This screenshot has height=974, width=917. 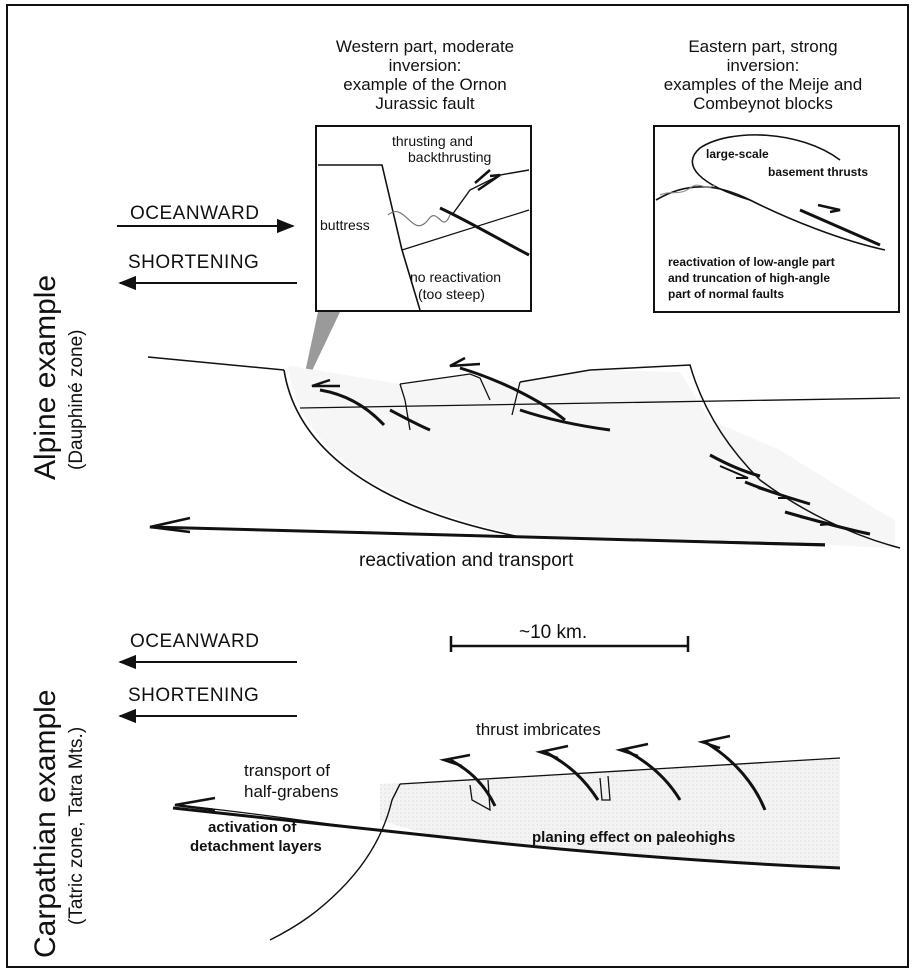 I want to click on east-thrust, so click(x=840, y=227).